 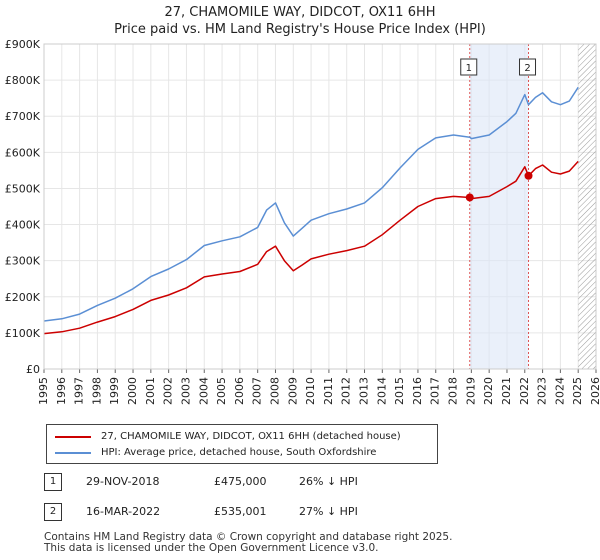 What do you see at coordinates (453, 391) in the screenshot?
I see `x-tick-label: 2018` at bounding box center [453, 391].